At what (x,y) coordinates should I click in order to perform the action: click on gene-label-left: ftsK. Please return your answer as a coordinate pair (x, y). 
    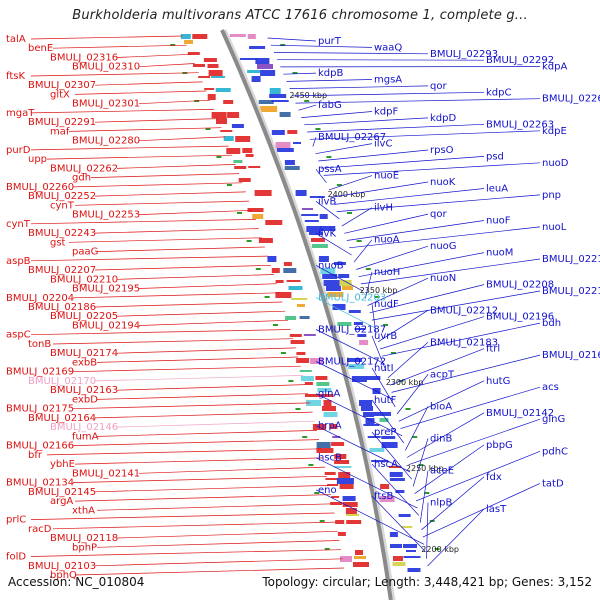
    Looking at the image, I should click on (15, 76).